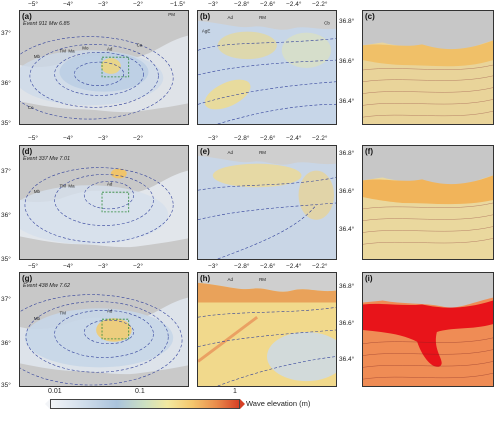  Describe the element at coordinates (47, 286) in the screenshot. I see `event-label: Event 438 Mw 7.62` at that location.